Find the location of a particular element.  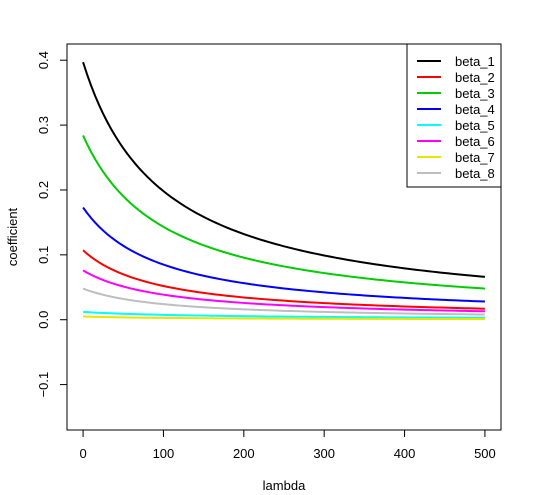

legend-box is located at coordinates (454, 115).